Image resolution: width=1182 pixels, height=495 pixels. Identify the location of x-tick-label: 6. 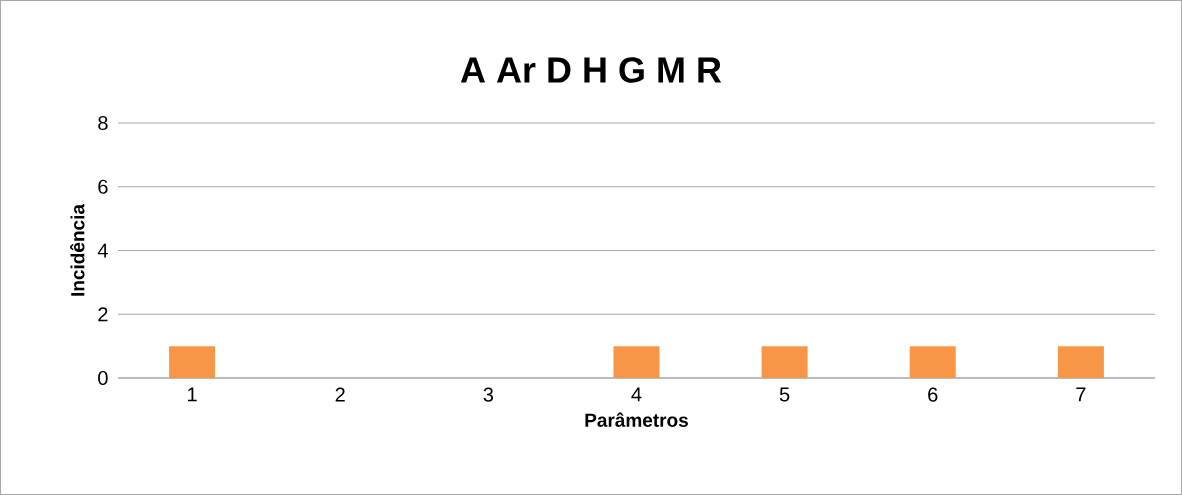
(933, 394).